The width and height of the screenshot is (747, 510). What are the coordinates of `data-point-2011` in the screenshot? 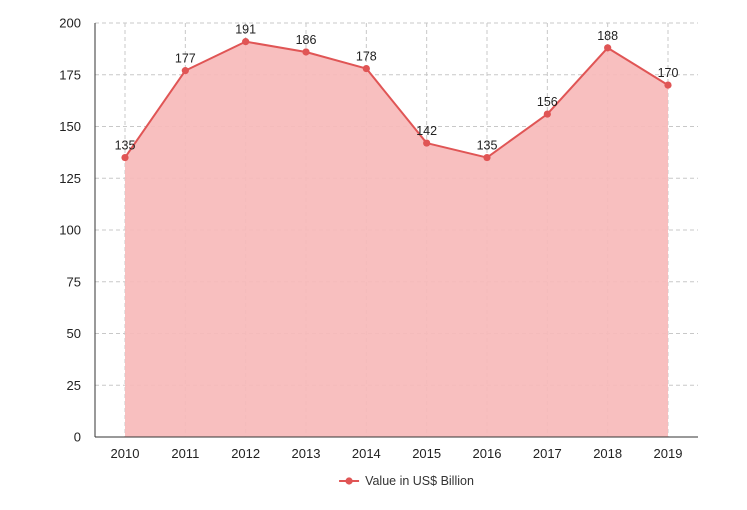 It's located at (185, 71).